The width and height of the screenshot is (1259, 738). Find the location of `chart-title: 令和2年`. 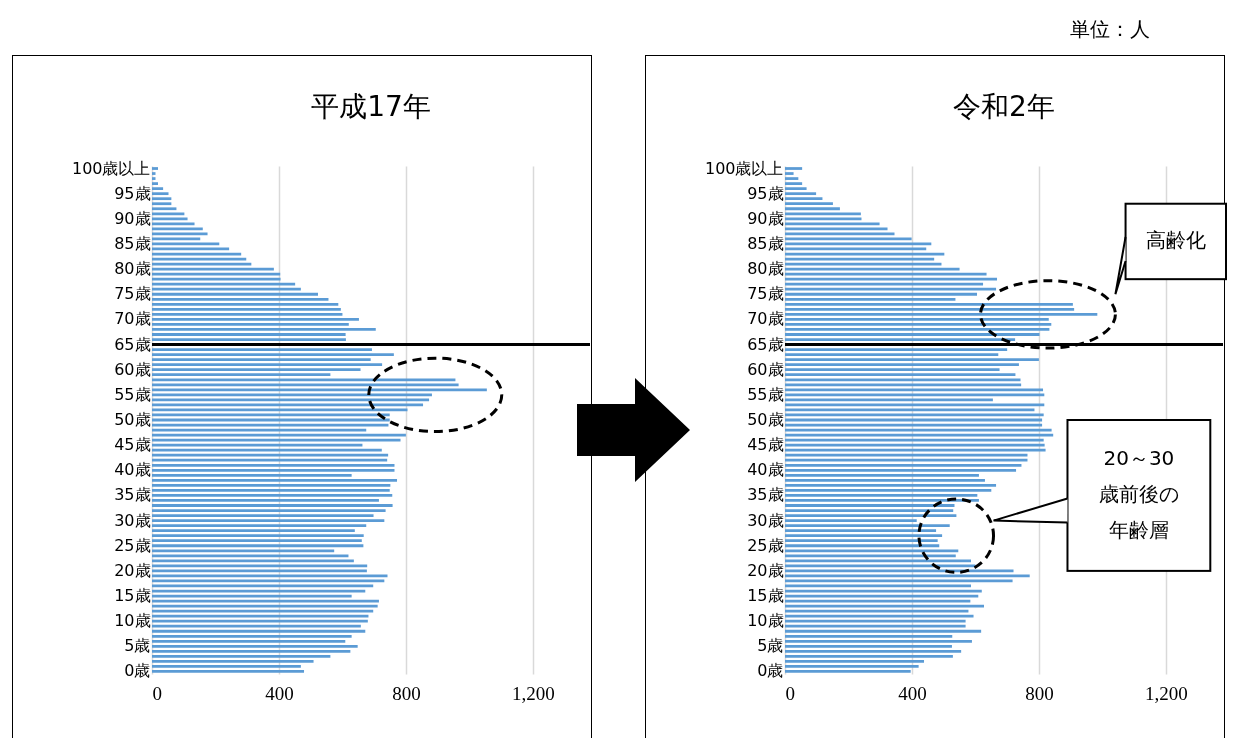

chart-title: 令和2年 is located at coordinates (1004, 107).